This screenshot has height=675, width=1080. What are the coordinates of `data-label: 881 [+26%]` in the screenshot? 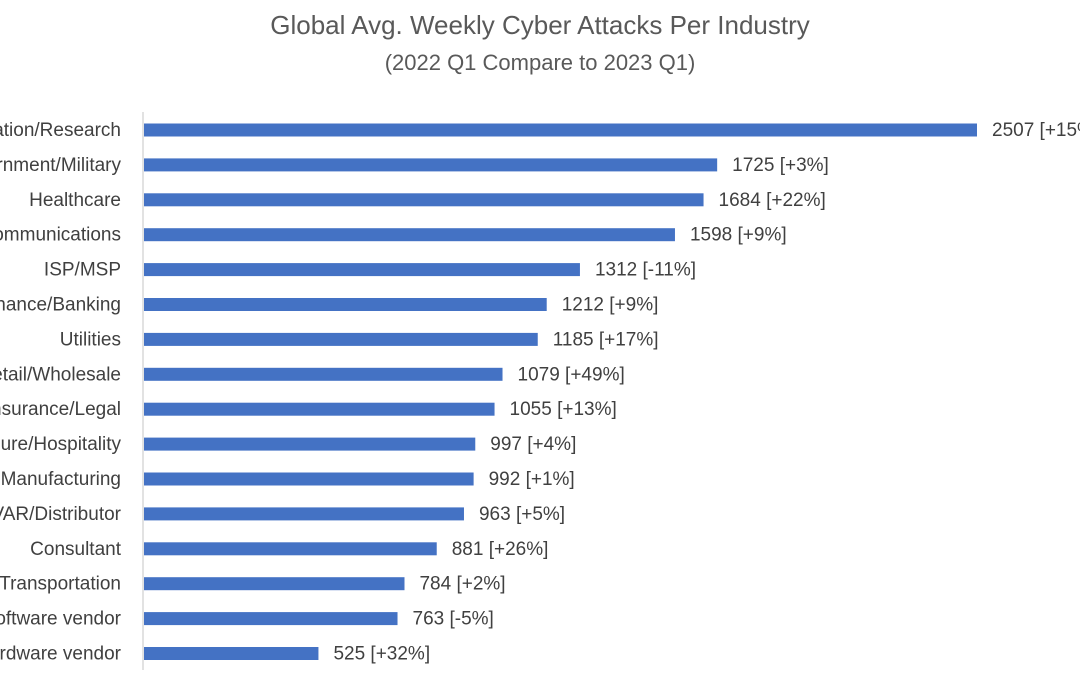 It's located at (500, 549).